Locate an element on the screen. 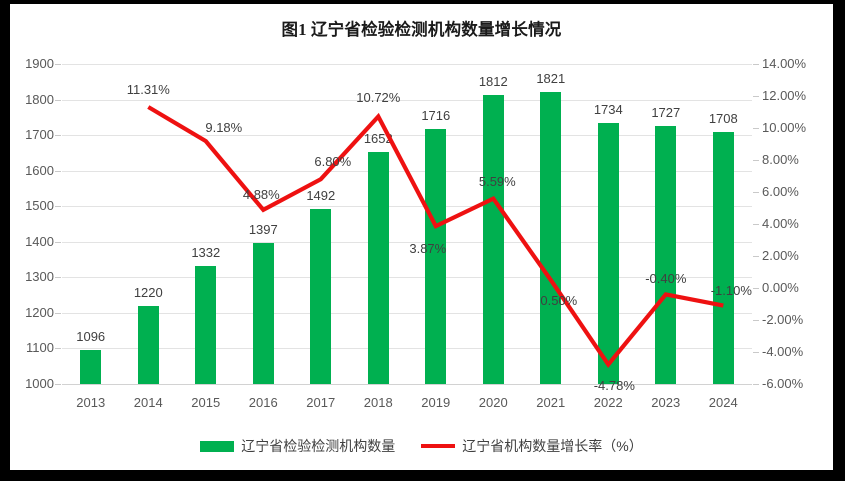 The height and width of the screenshot is (481, 845). bar-value-label: 1716 is located at coordinates (436, 116).